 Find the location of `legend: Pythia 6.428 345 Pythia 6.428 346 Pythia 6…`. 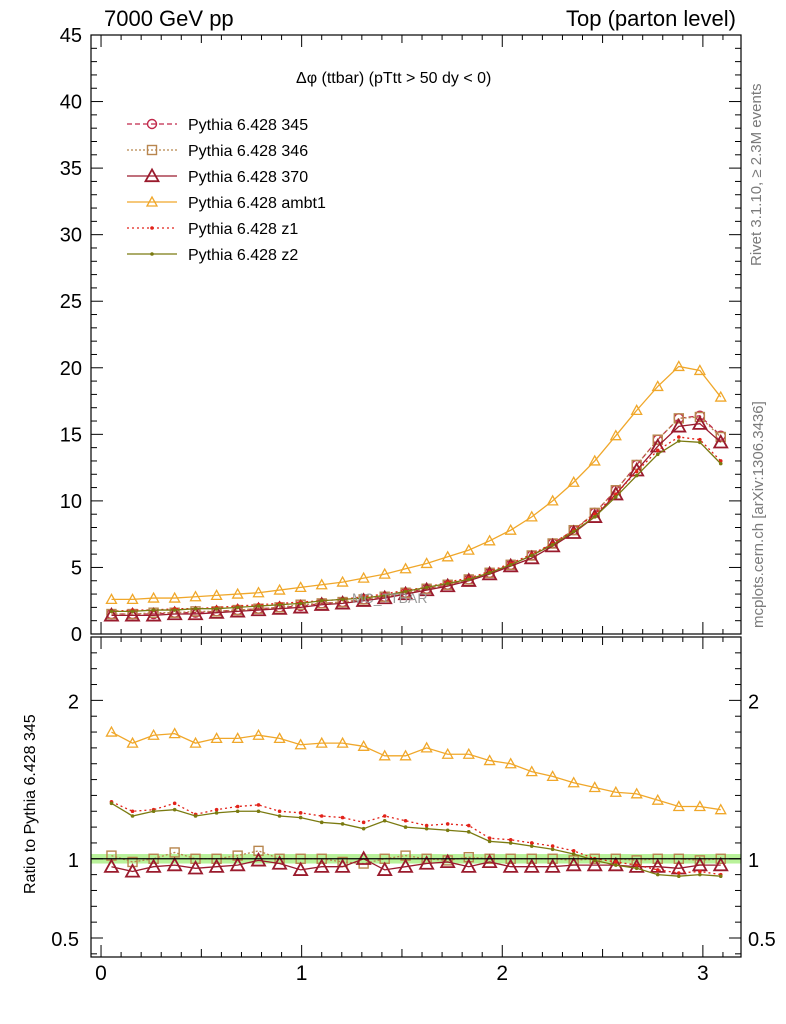

legend: Pythia 6.428 345 Pythia 6.428 346 Pythia 6… is located at coordinates (226, 190).